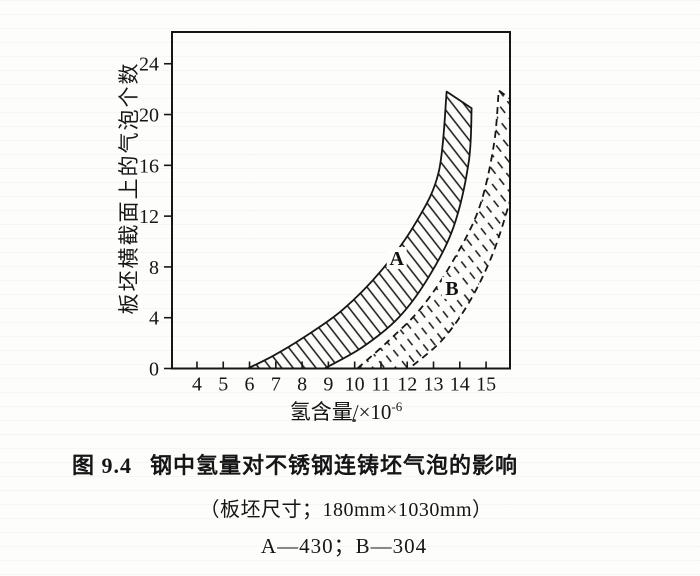  What do you see at coordinates (129, 188) in the screenshot?
I see `y-axis-label: 板坯横截面上的气泡个数` at bounding box center [129, 188].